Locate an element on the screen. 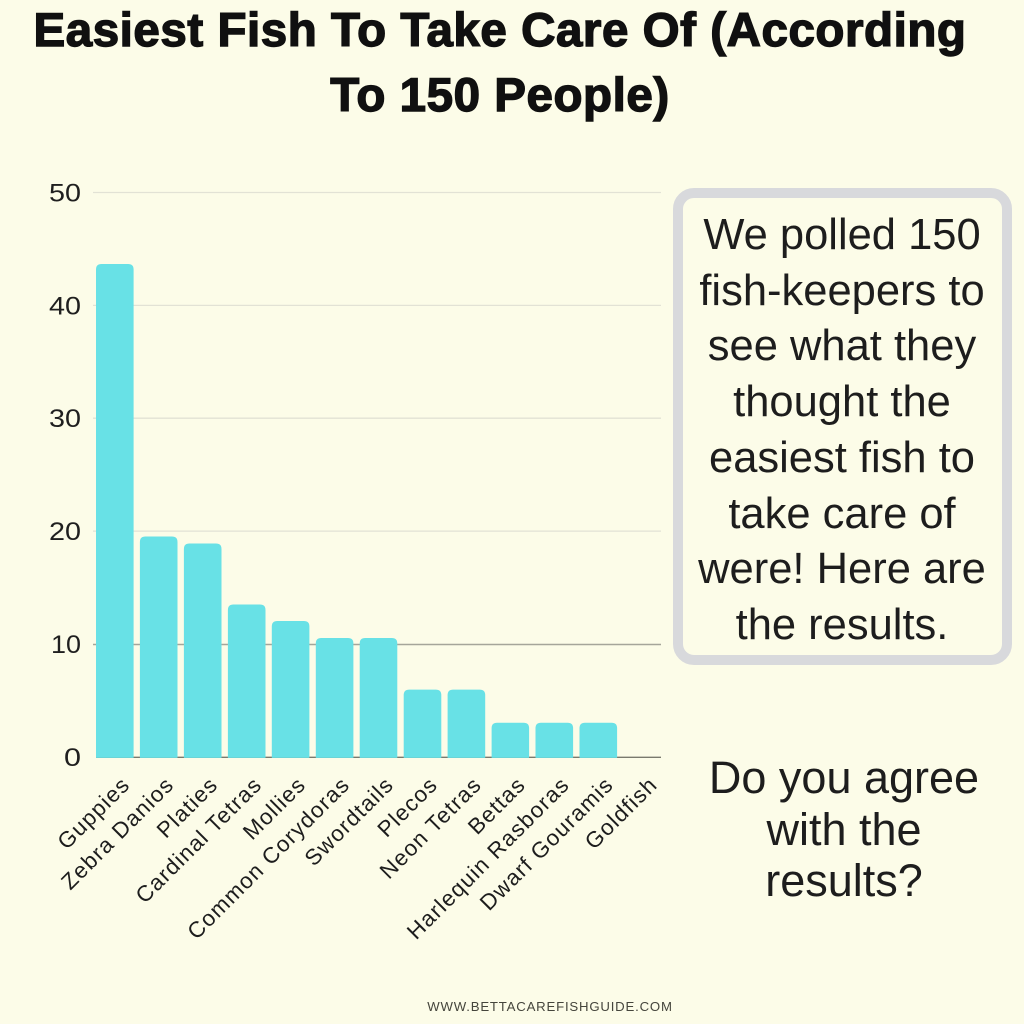 This screenshot has width=1024, height=1024. svg-text: 10 is located at coordinates (66, 645).